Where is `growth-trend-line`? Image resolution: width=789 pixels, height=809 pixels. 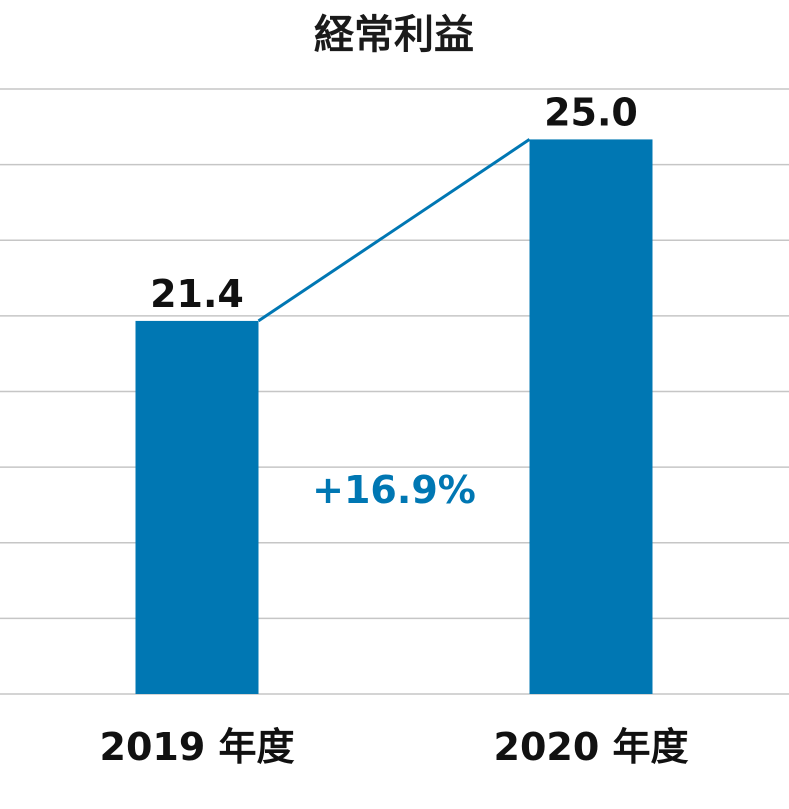 growth-trend-line is located at coordinates (394, 230).